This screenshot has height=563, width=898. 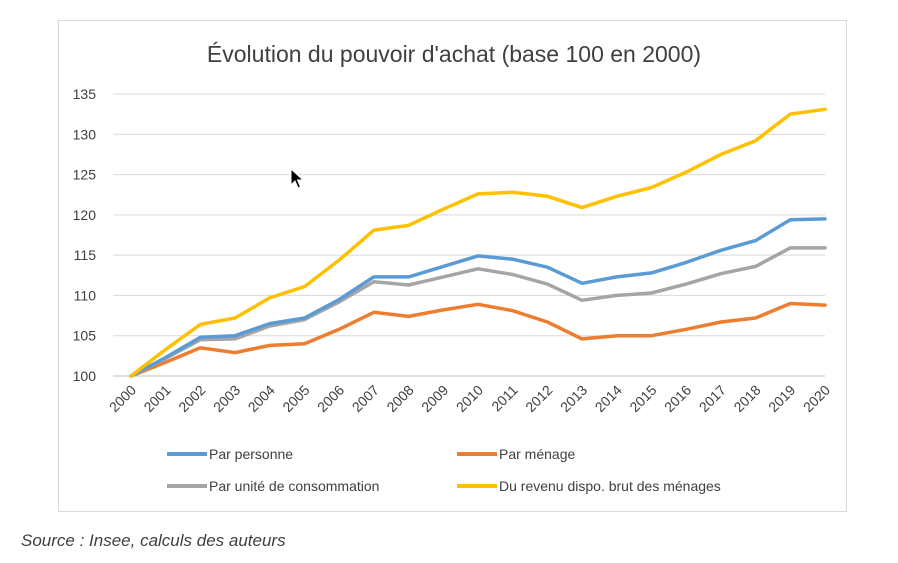 What do you see at coordinates (85, 295) in the screenshot?
I see `y-tick-label: 110` at bounding box center [85, 295].